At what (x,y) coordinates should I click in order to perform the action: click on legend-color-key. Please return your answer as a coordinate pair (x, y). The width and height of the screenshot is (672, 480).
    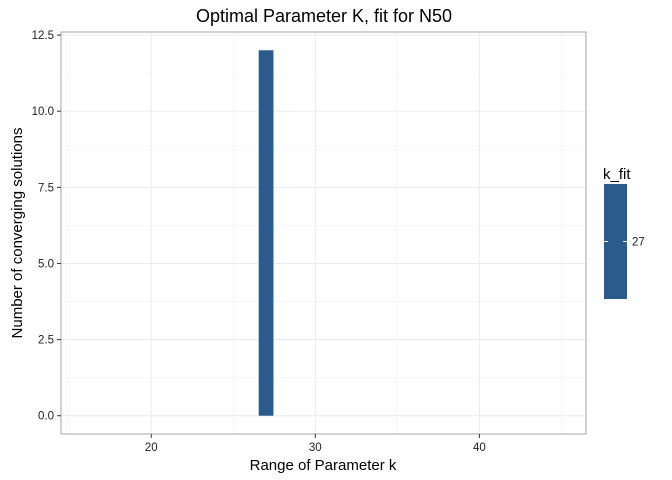
    Looking at the image, I should click on (615, 241).